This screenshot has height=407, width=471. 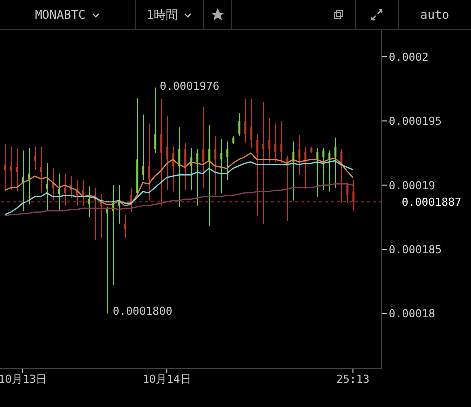 What do you see at coordinates (190, 86) in the screenshot?
I see `annotation: 0.0001976` at bounding box center [190, 86].